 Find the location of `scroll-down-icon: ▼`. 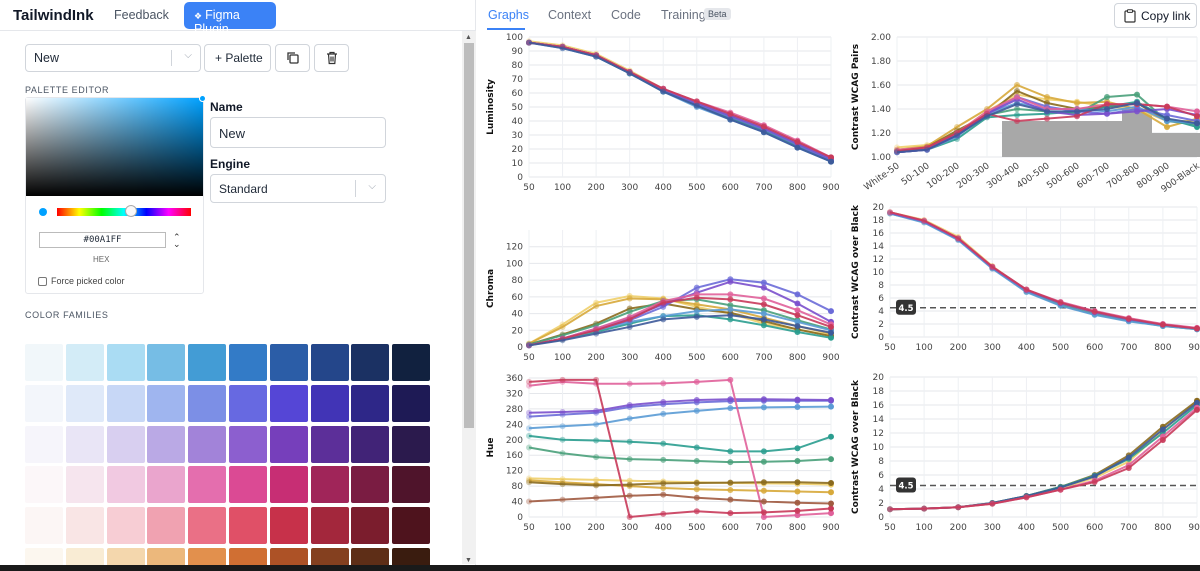

scroll-down-icon: ▼ is located at coordinates (468, 560).